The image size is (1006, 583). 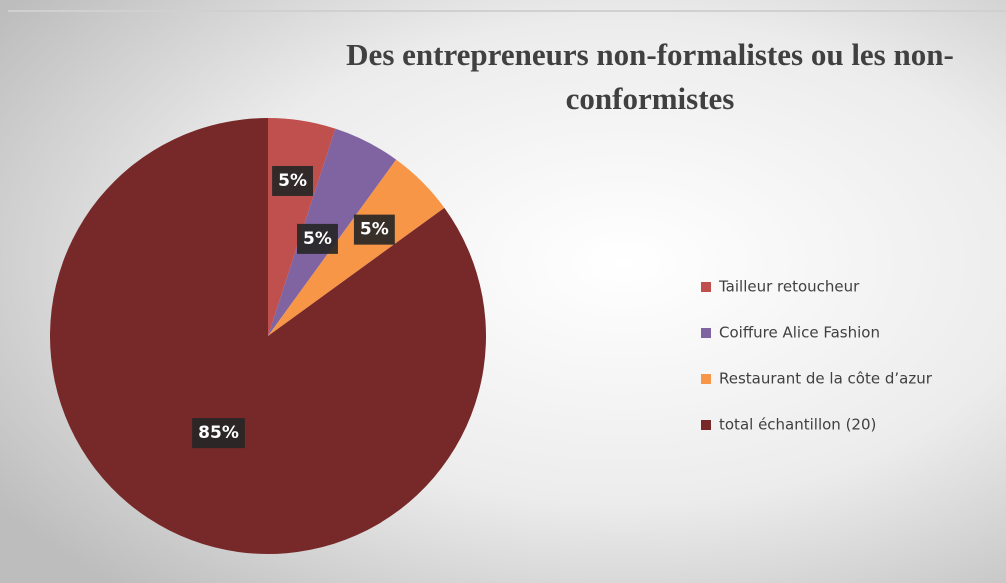 What do you see at coordinates (356, 247) in the screenshot?
I see `pie-slice` at bounding box center [356, 247].